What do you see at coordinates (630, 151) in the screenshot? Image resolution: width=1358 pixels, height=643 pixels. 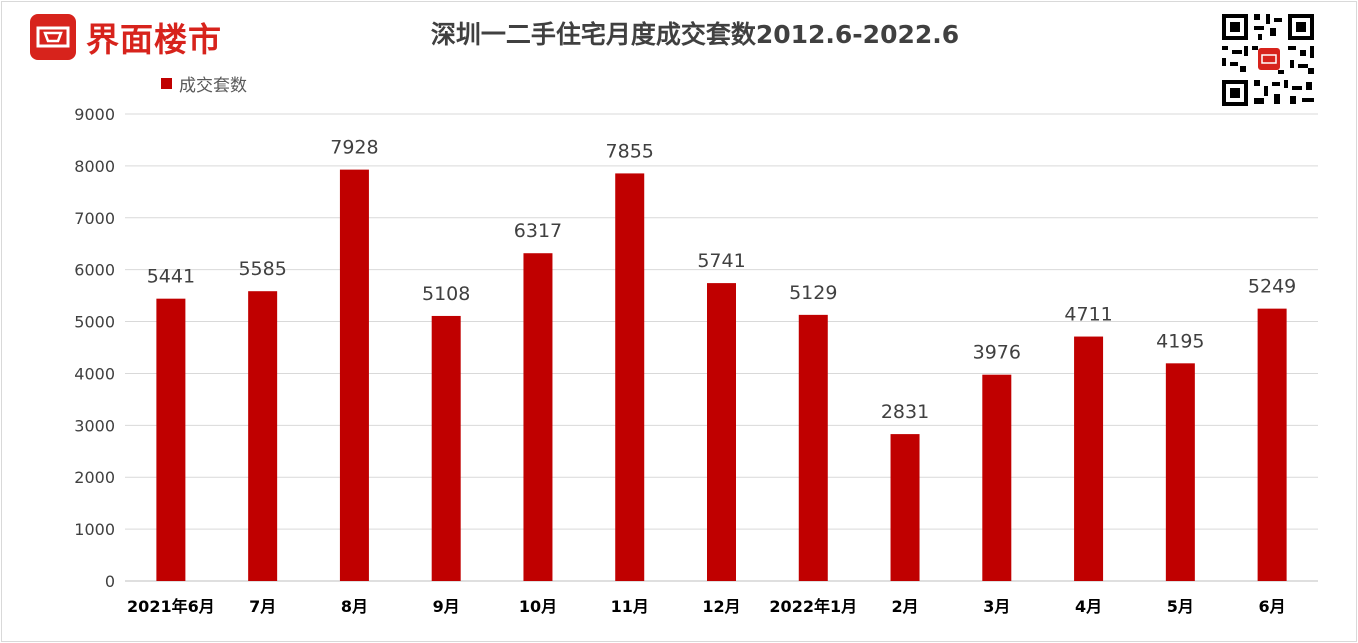 I see `data-label: 7855` at bounding box center [630, 151].